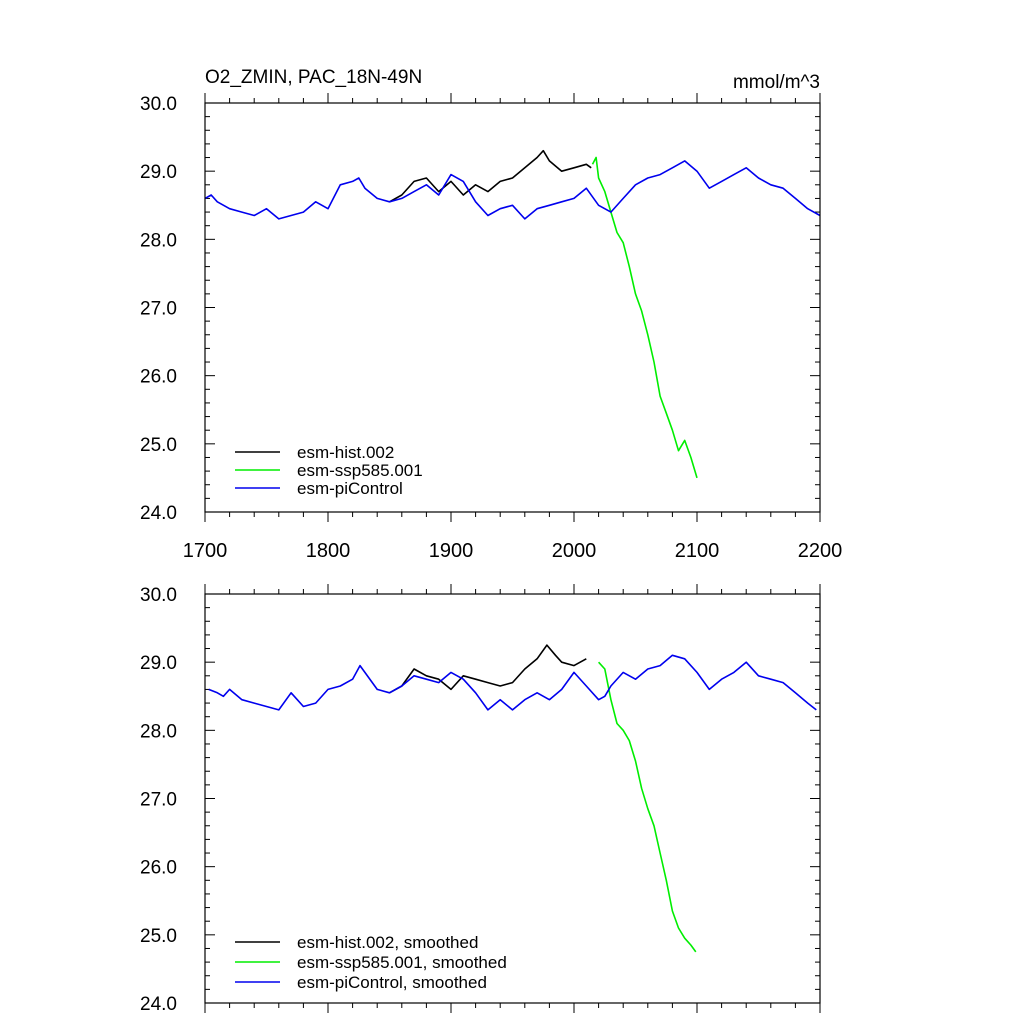 The image size is (1024, 1024). What do you see at coordinates (697, 551) in the screenshot?
I see `x-tick-label: 2100` at bounding box center [697, 551].